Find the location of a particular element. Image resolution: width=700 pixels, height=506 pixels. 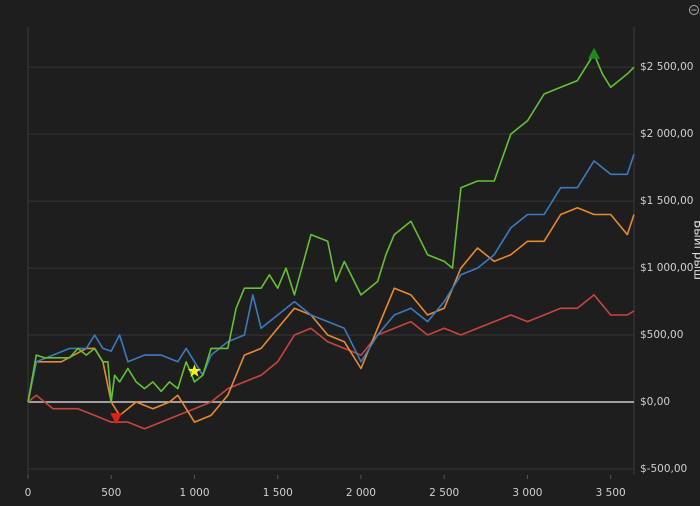

x-tick-label: 2 000 is located at coordinates (361, 493).